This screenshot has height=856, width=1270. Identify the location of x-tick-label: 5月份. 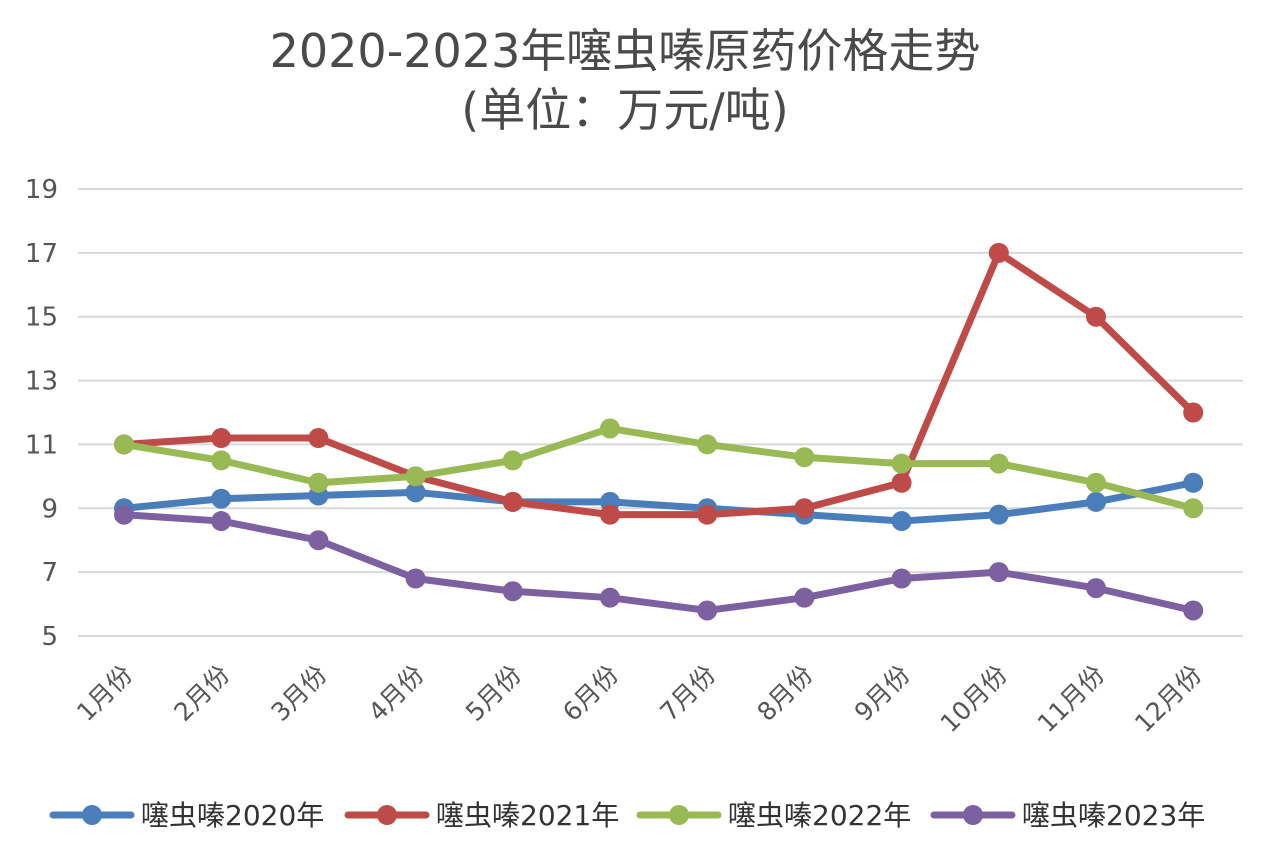
(493, 693).